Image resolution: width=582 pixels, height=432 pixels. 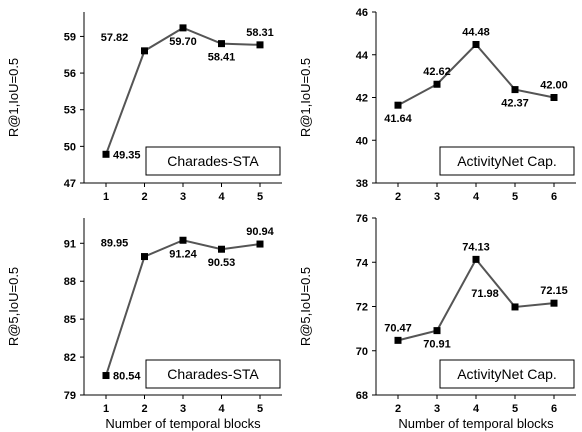 What do you see at coordinates (183, 254) in the screenshot?
I see `data-label: 91.24` at bounding box center [183, 254].